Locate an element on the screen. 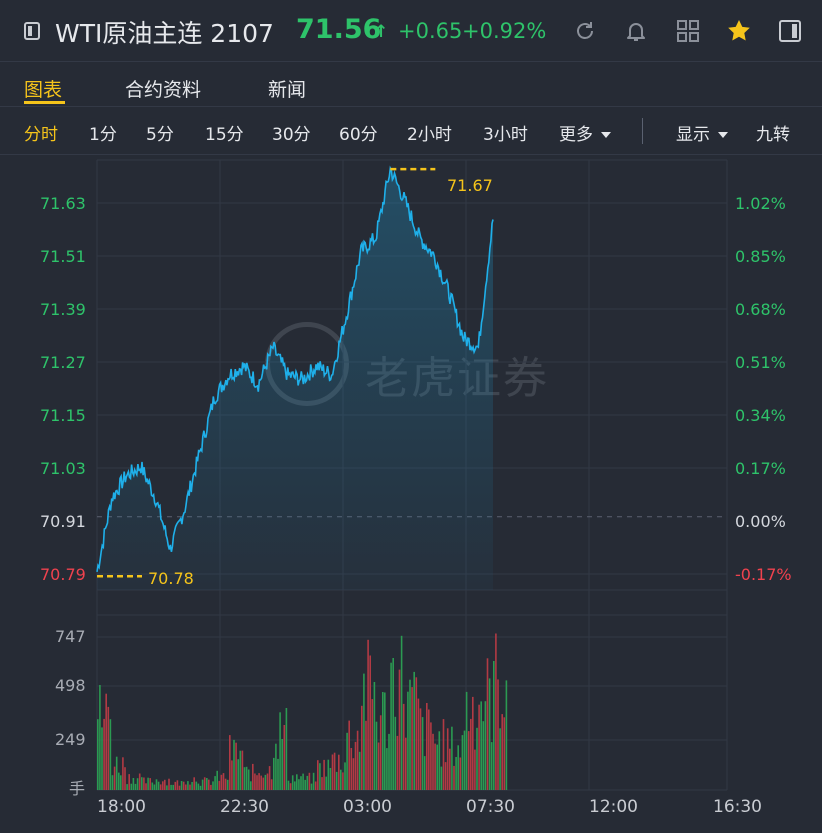 This screenshot has width=822, height=833. period-more-dropdown: 更多 is located at coordinates (585, 132).